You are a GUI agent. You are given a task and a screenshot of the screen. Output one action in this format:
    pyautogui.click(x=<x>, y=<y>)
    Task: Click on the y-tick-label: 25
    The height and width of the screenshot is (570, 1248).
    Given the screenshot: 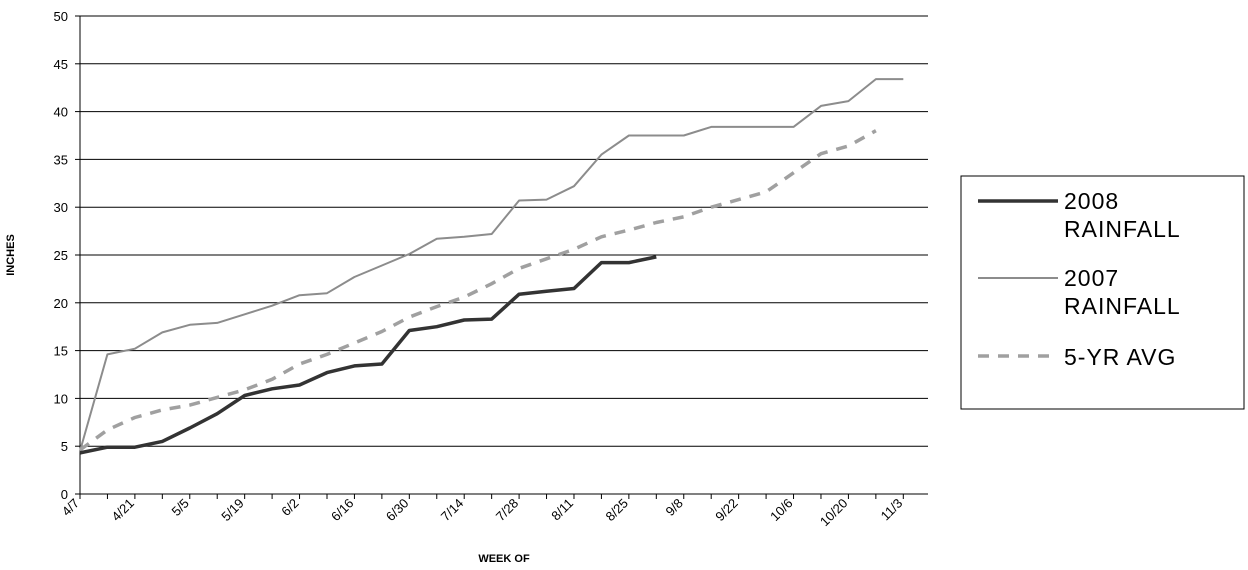 What is the action you would take?
    pyautogui.click(x=61, y=255)
    